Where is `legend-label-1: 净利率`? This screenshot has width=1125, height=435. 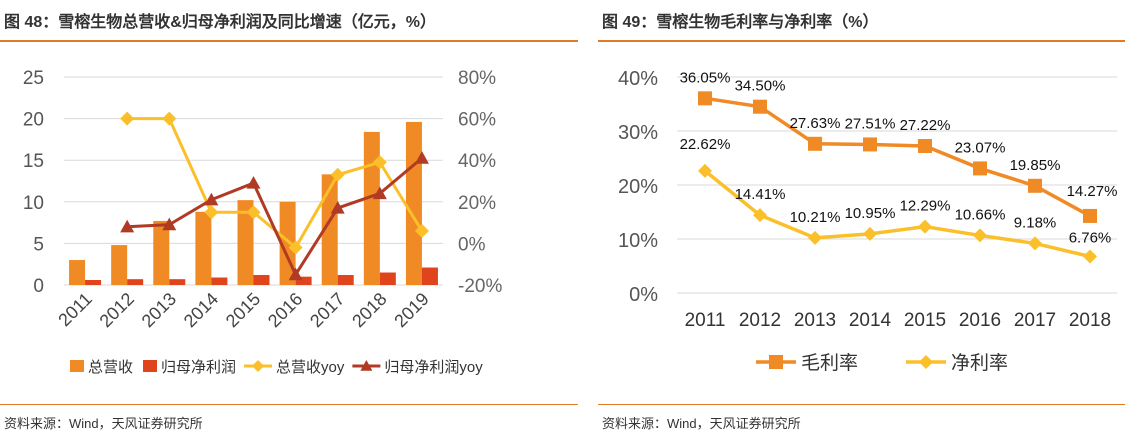
legend-label-1: 净利率 is located at coordinates (979, 363).